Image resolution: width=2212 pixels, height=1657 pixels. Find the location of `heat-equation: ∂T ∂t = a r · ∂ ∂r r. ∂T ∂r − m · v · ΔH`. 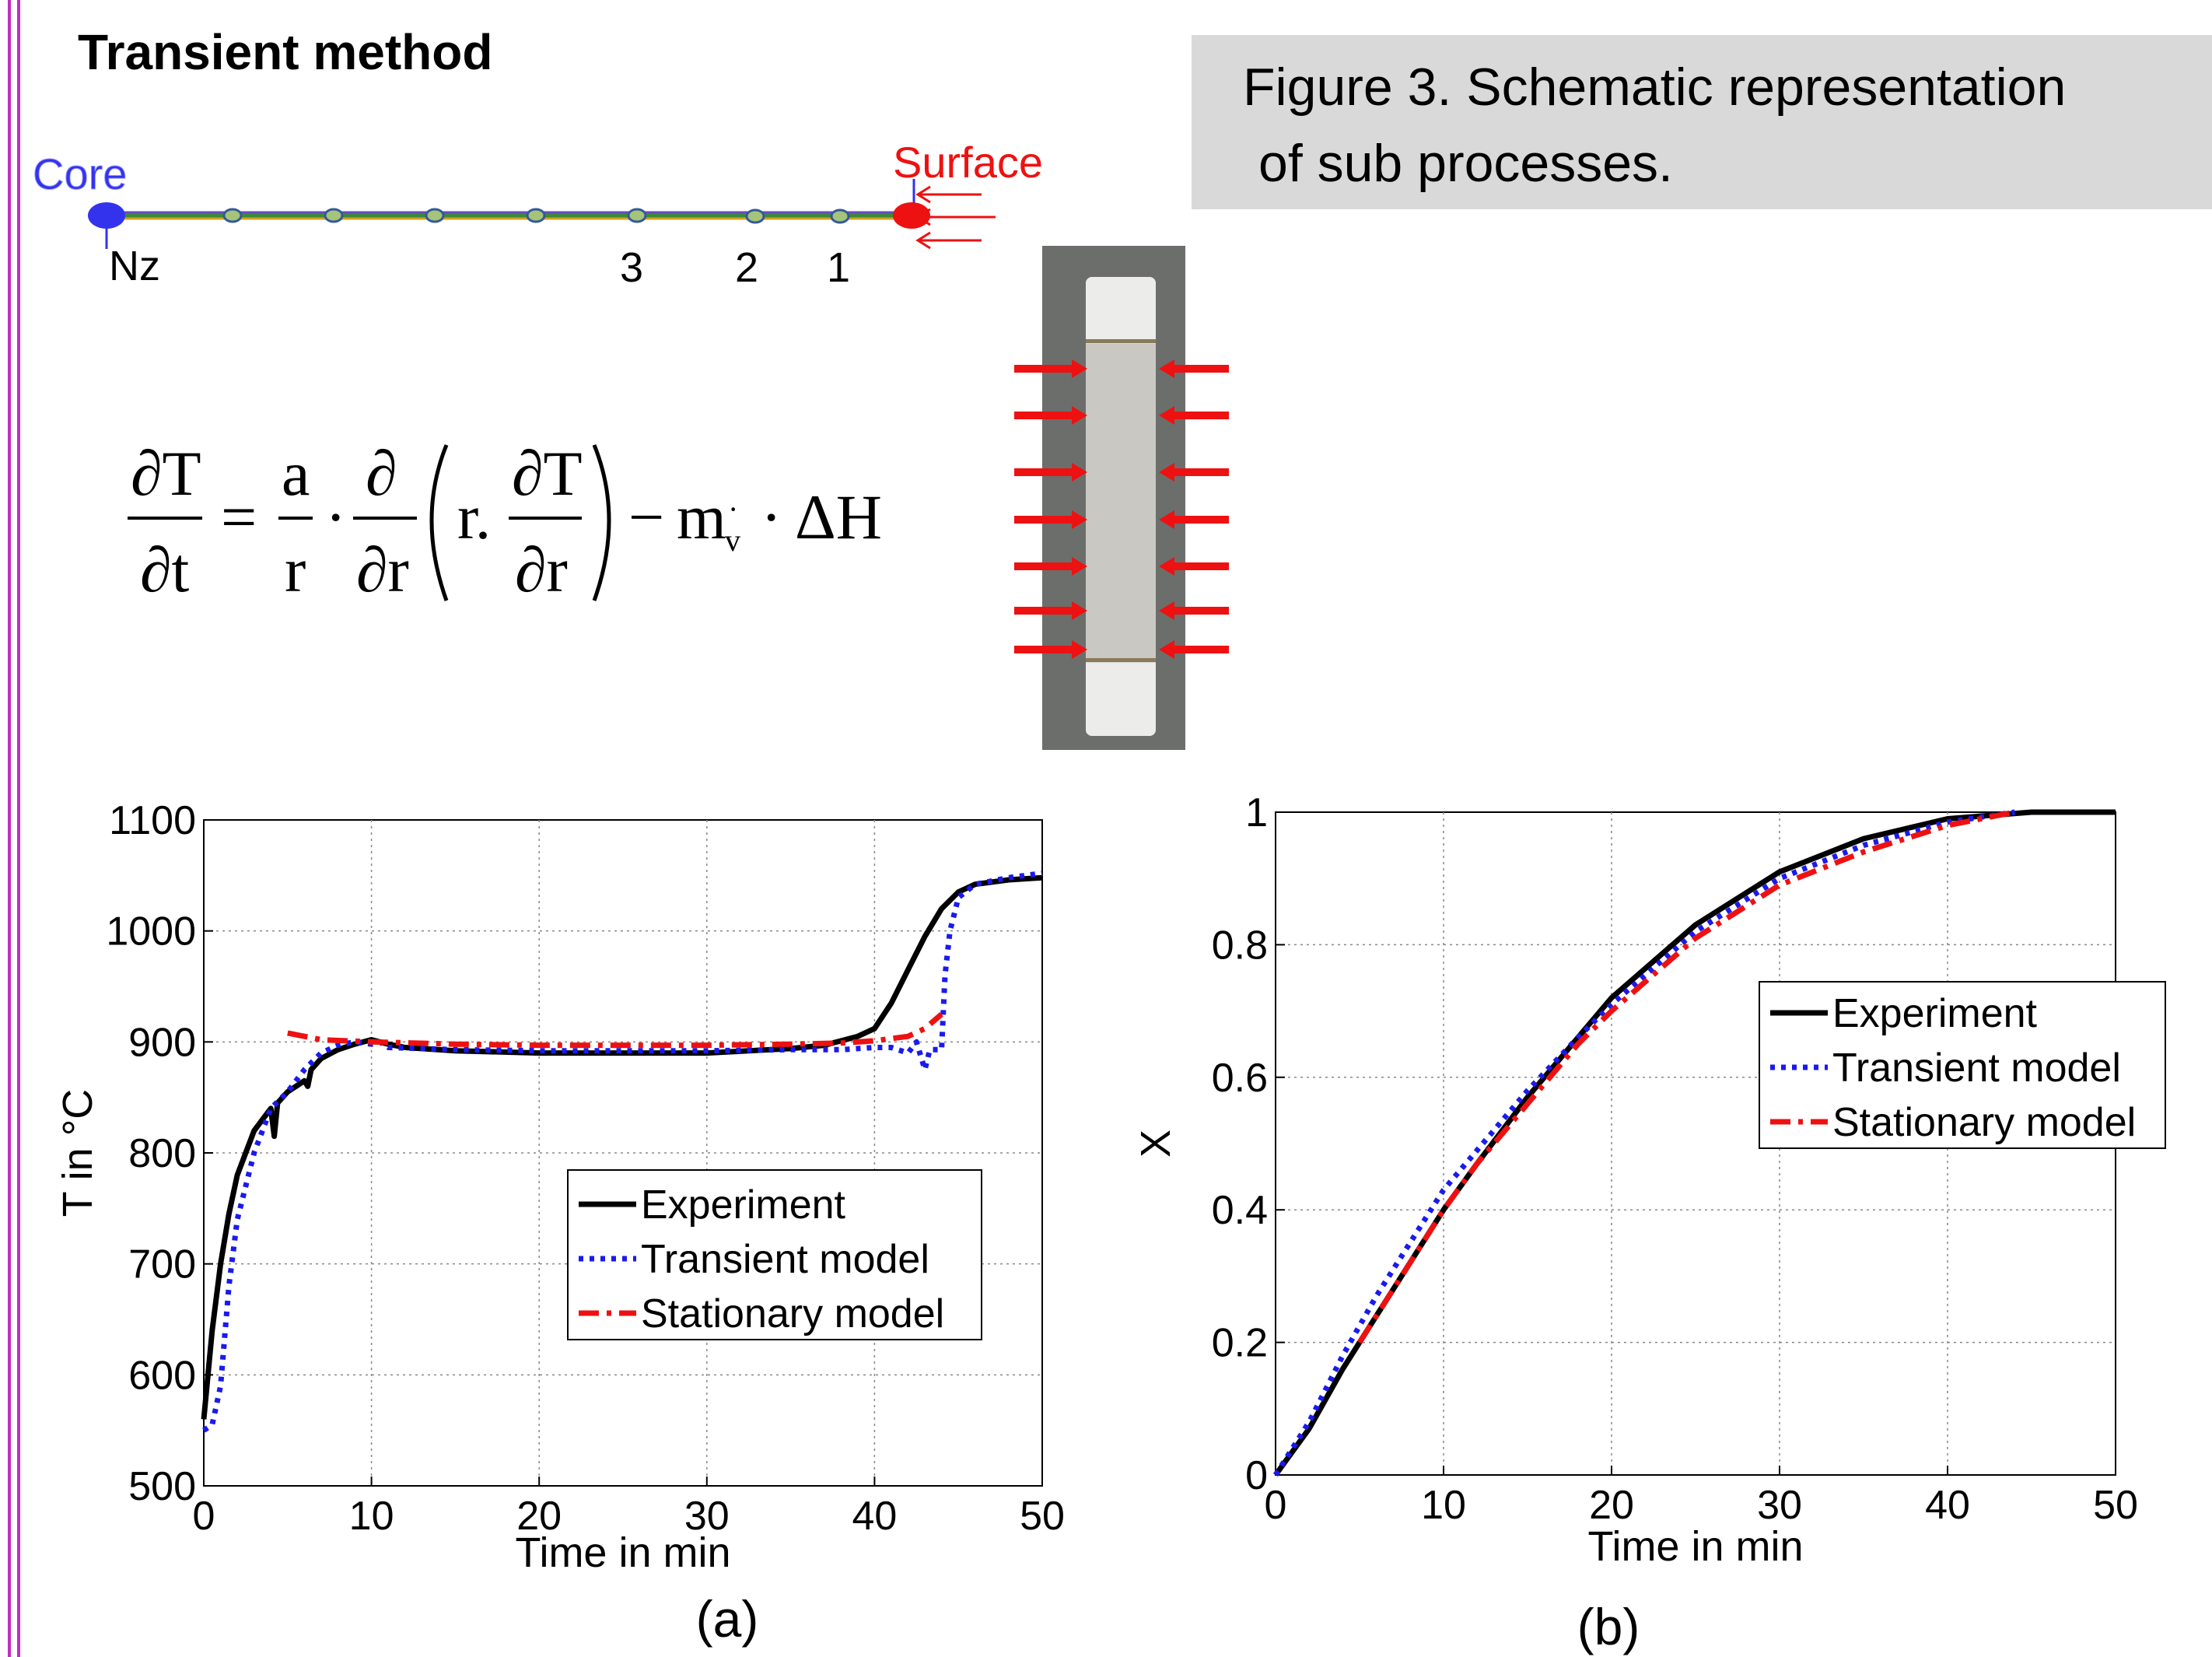

heat-equation: ∂T ∂t = a r · ∂ ∂r r. ∂T ∂r − m · v · ΔH is located at coordinates (505, 522).